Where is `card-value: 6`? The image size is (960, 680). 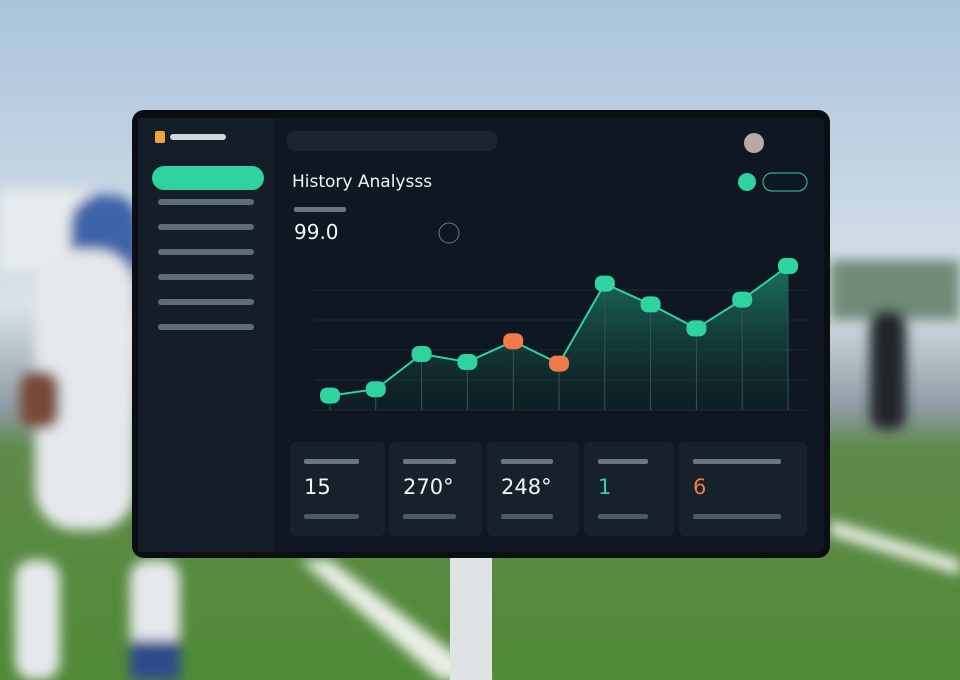
card-value: 6 is located at coordinates (699, 487).